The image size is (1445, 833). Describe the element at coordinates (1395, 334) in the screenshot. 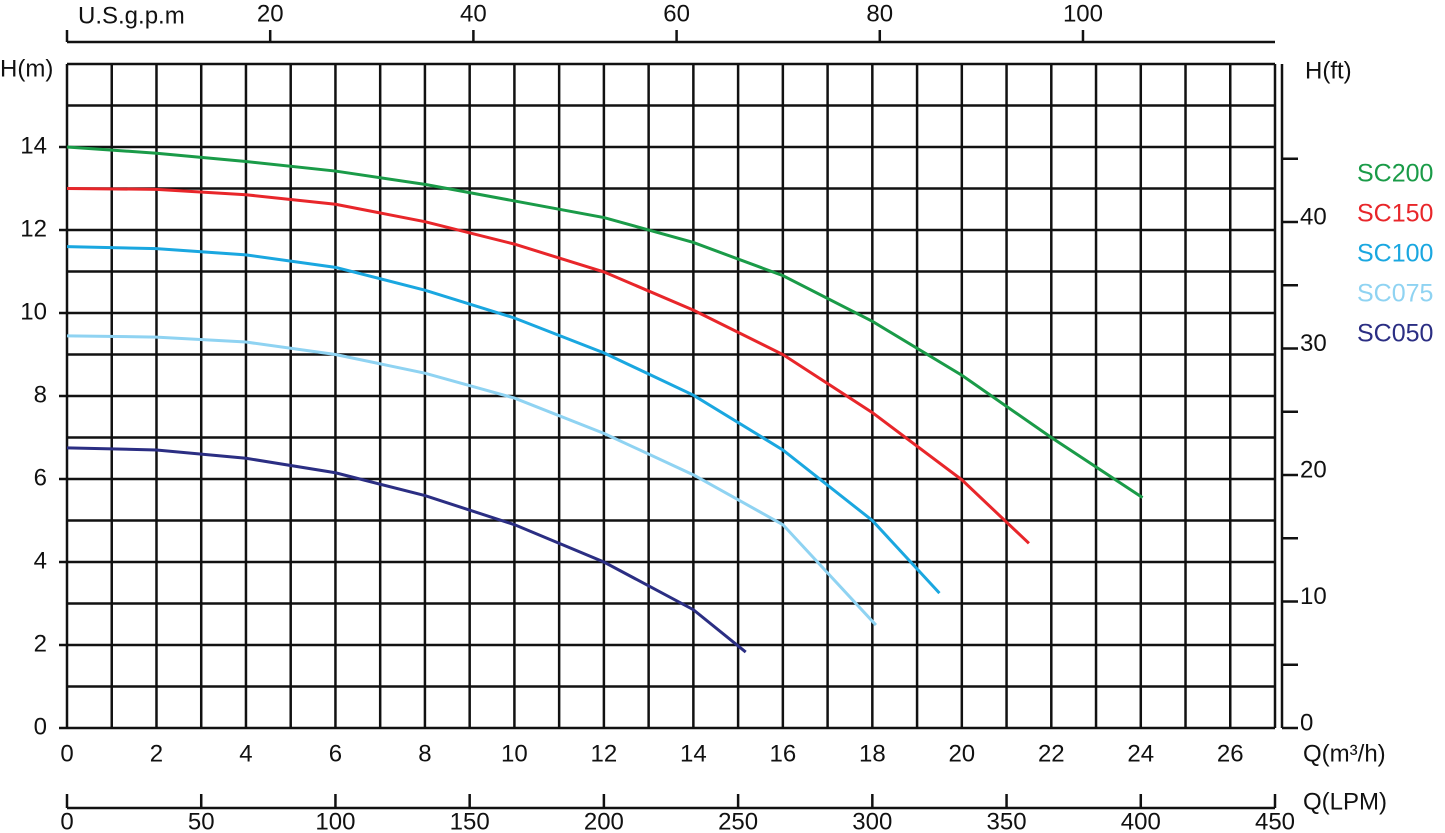

I see `legend-label: SC050` at that location.